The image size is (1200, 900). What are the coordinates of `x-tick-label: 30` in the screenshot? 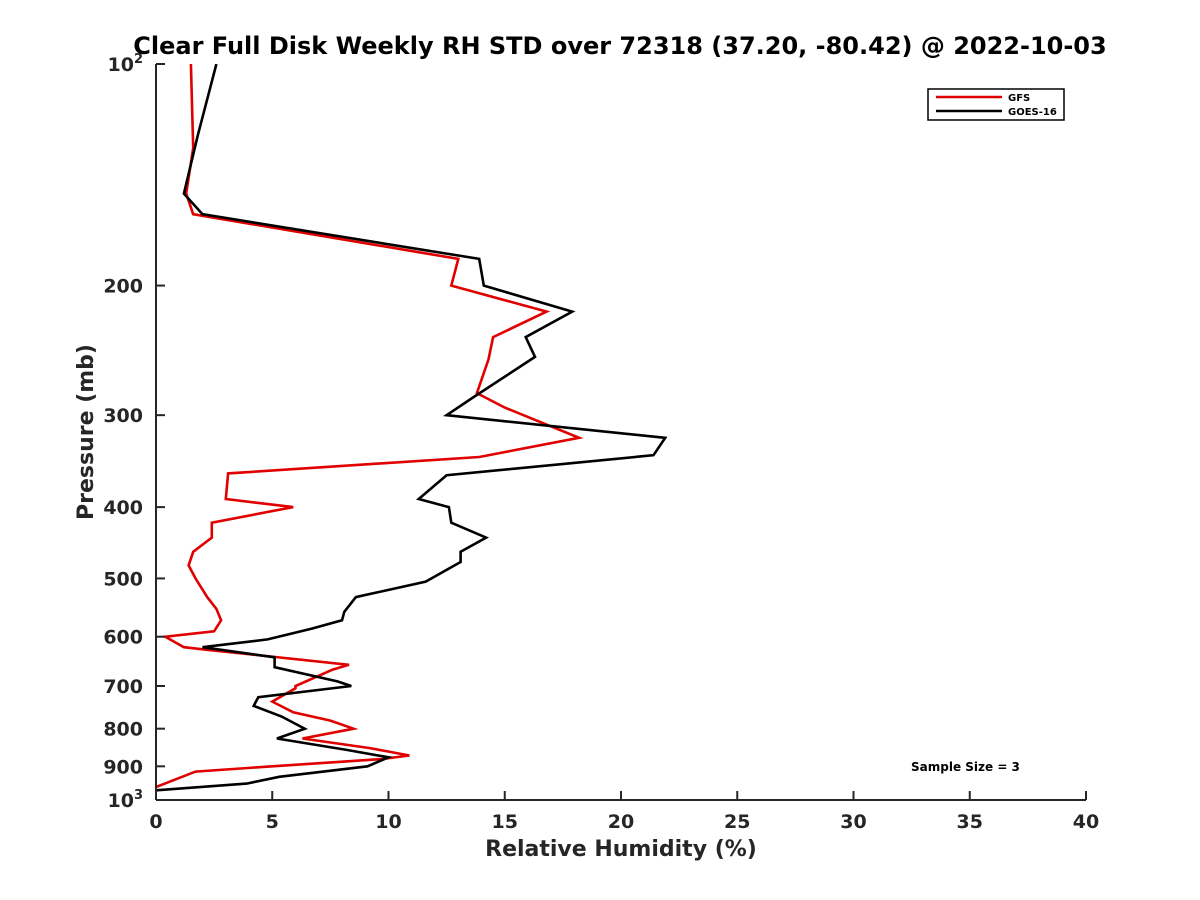 It's located at (853, 822).